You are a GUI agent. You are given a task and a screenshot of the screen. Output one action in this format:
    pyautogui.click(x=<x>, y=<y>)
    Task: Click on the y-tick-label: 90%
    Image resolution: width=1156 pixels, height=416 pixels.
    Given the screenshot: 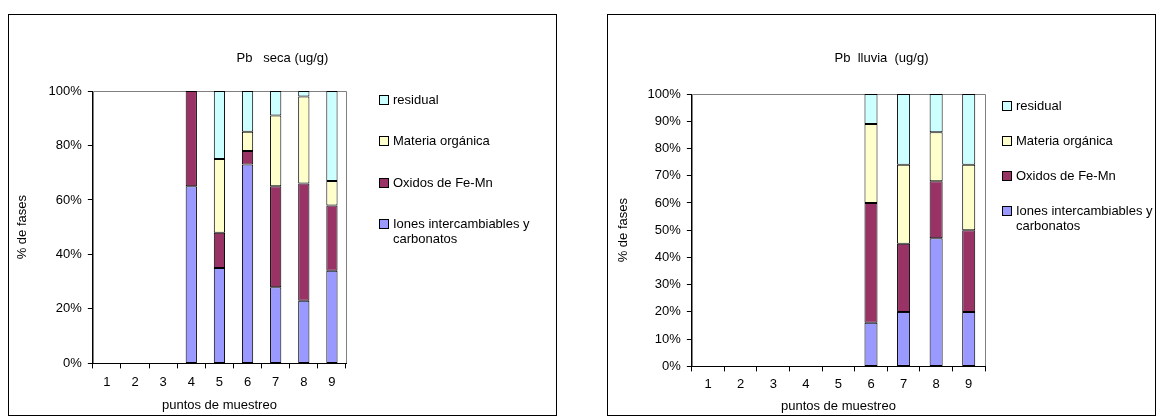 What is the action you would take?
    pyautogui.click(x=668, y=120)
    